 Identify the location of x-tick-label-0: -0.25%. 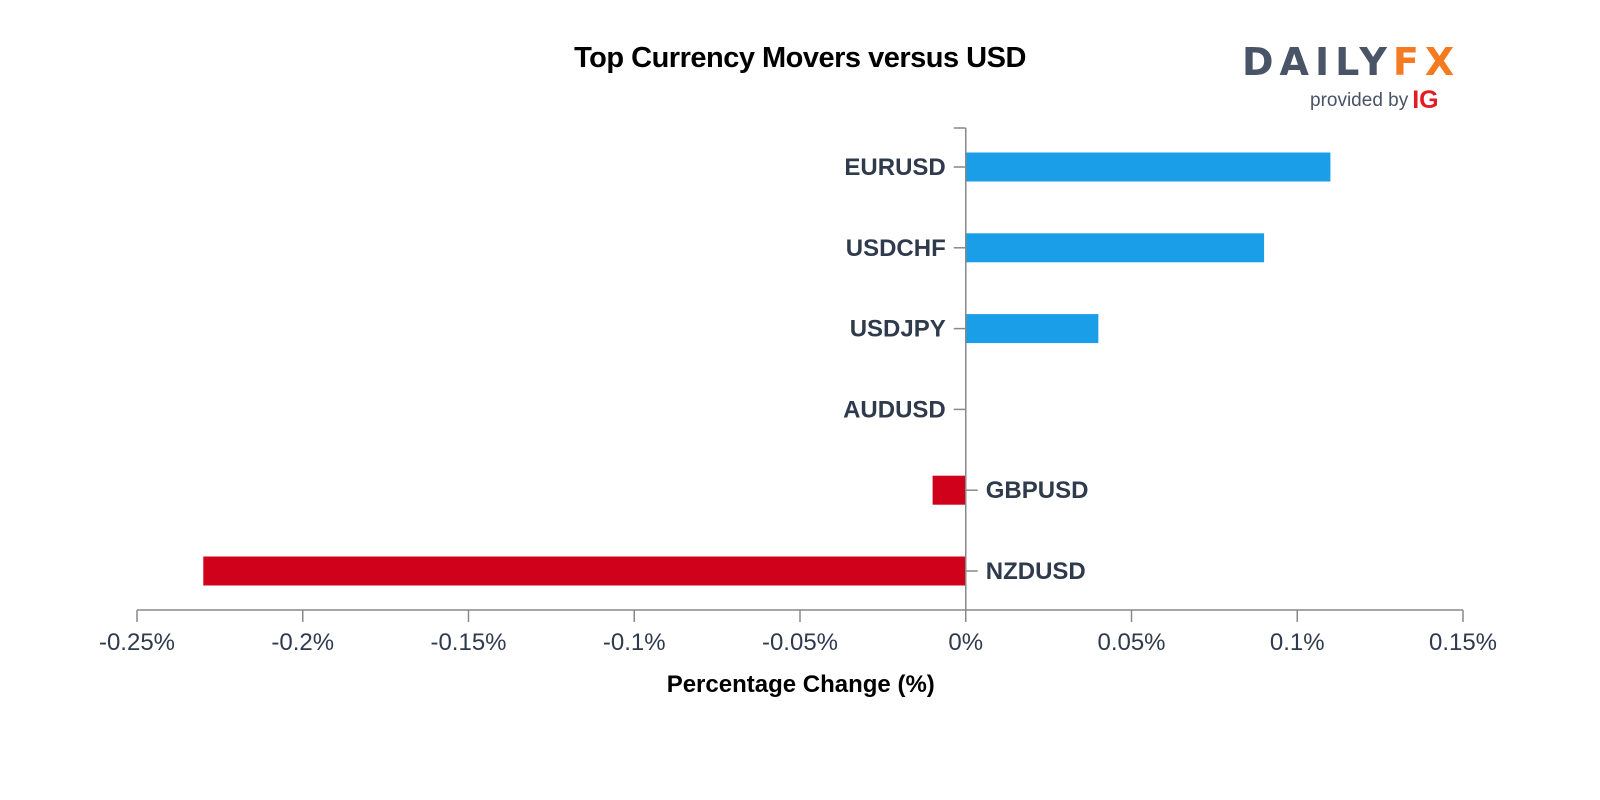
(137, 642).